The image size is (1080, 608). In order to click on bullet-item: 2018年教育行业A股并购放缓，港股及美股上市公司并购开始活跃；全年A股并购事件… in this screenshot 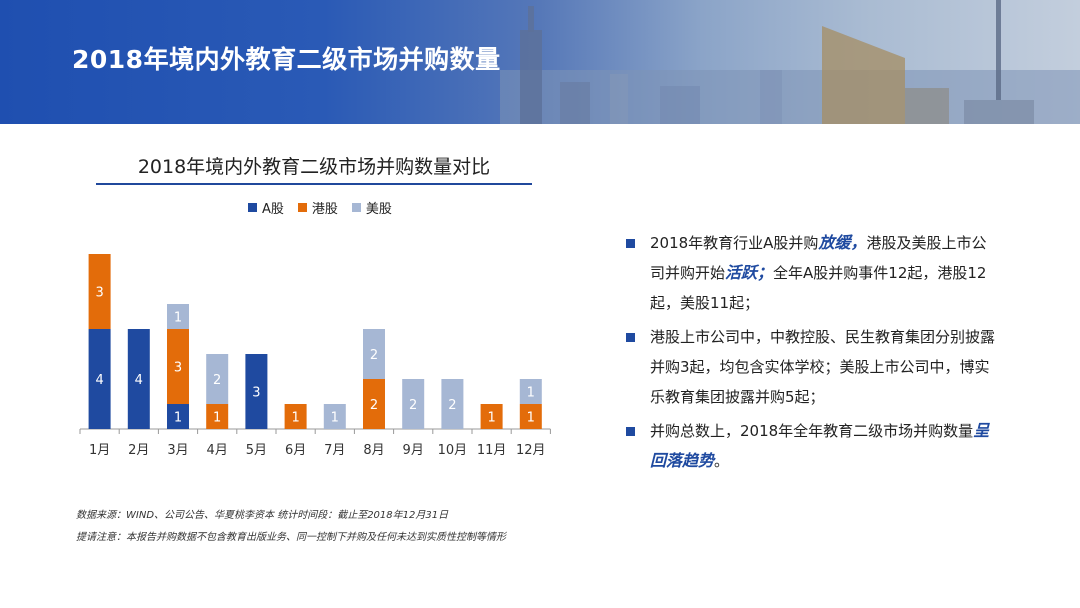, I will do `click(811, 273)`.